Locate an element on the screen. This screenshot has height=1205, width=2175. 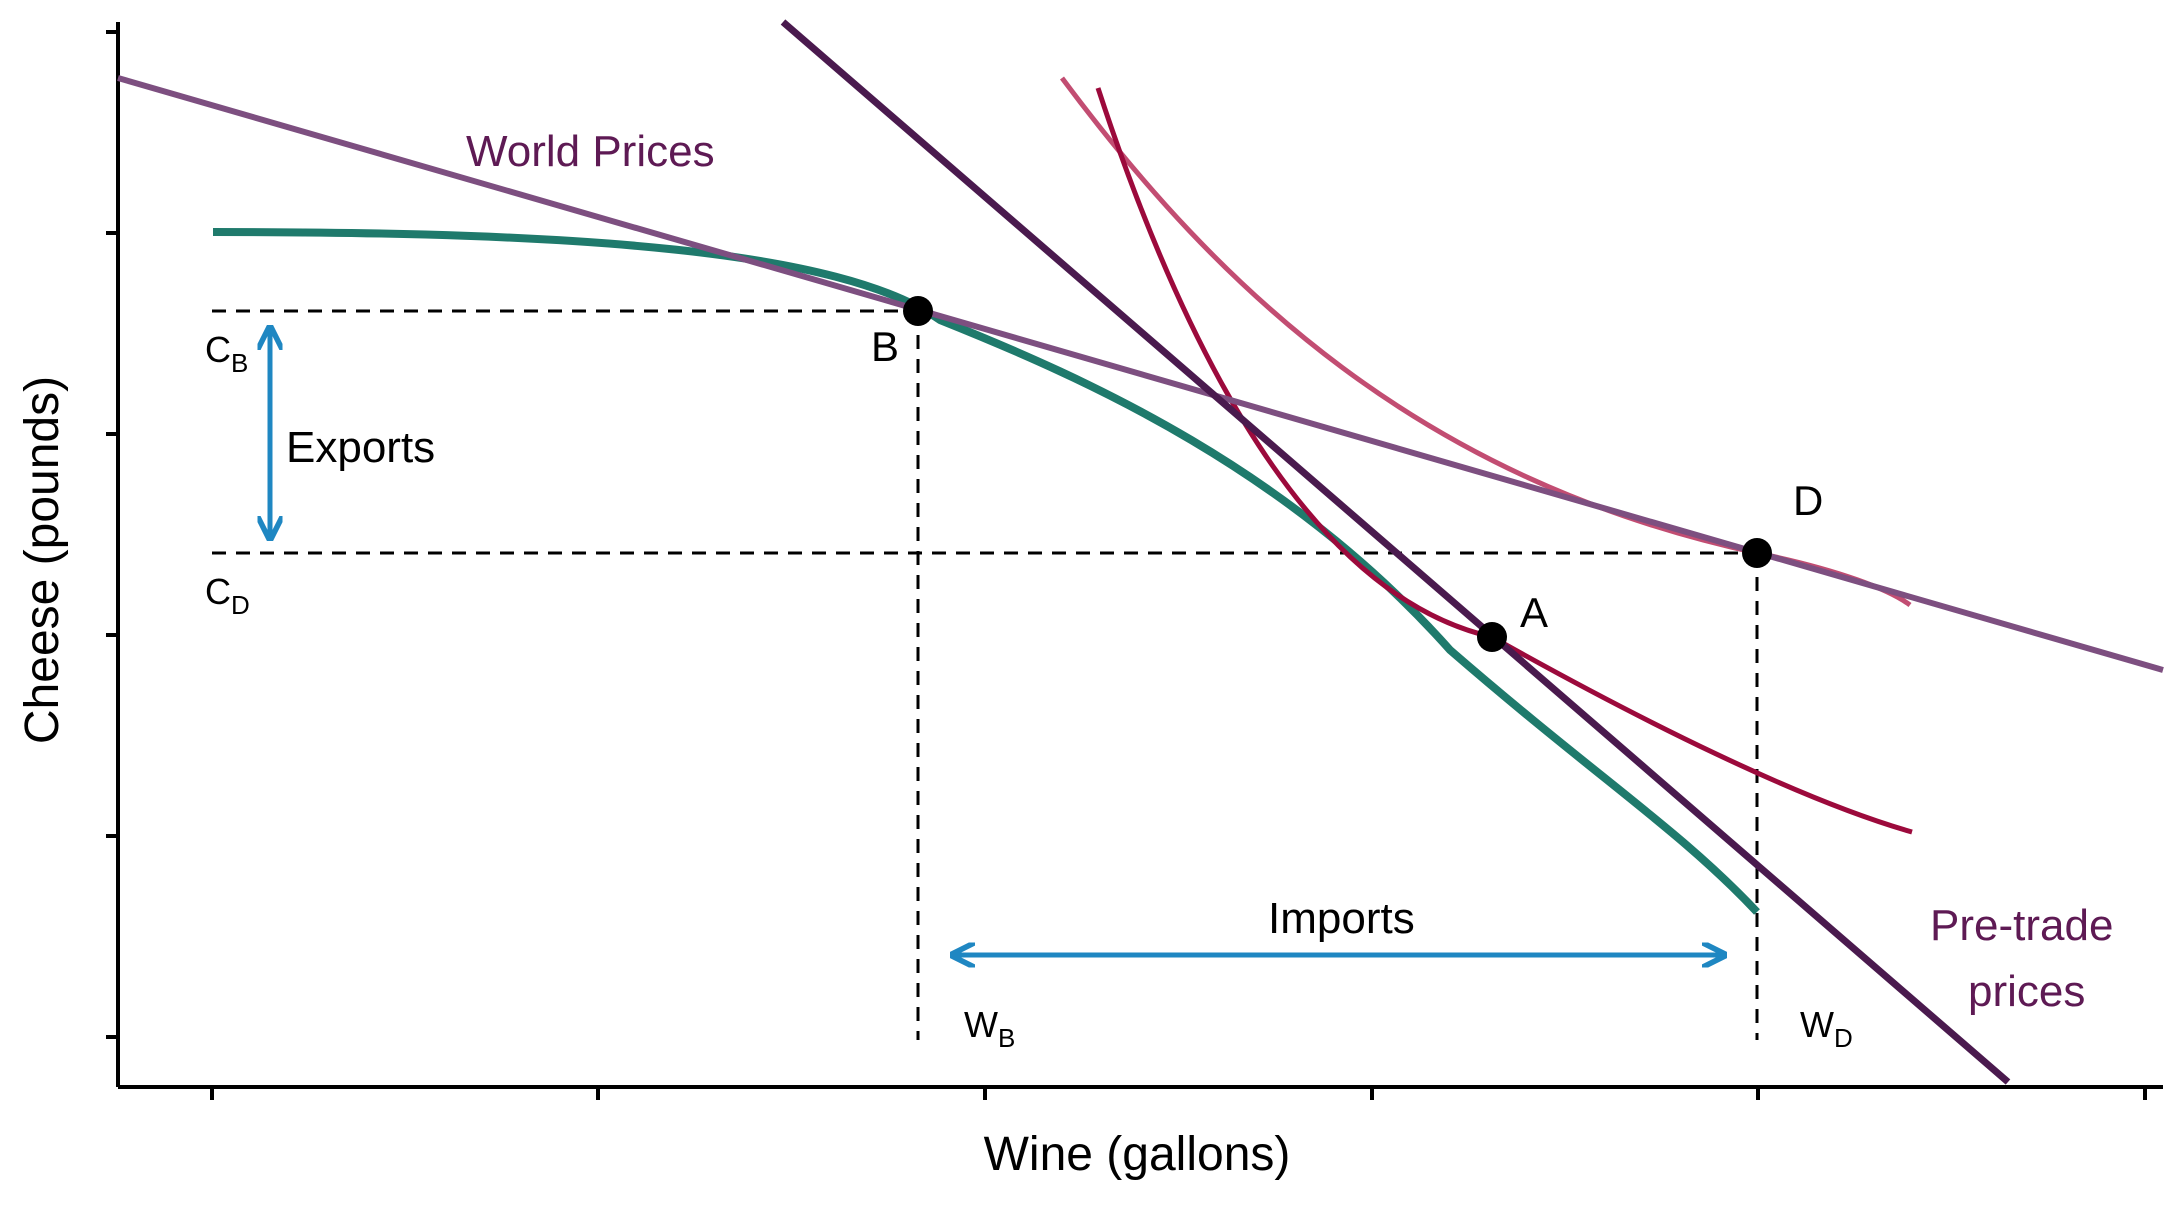
wb-main: W is located at coordinates (981, 1024).